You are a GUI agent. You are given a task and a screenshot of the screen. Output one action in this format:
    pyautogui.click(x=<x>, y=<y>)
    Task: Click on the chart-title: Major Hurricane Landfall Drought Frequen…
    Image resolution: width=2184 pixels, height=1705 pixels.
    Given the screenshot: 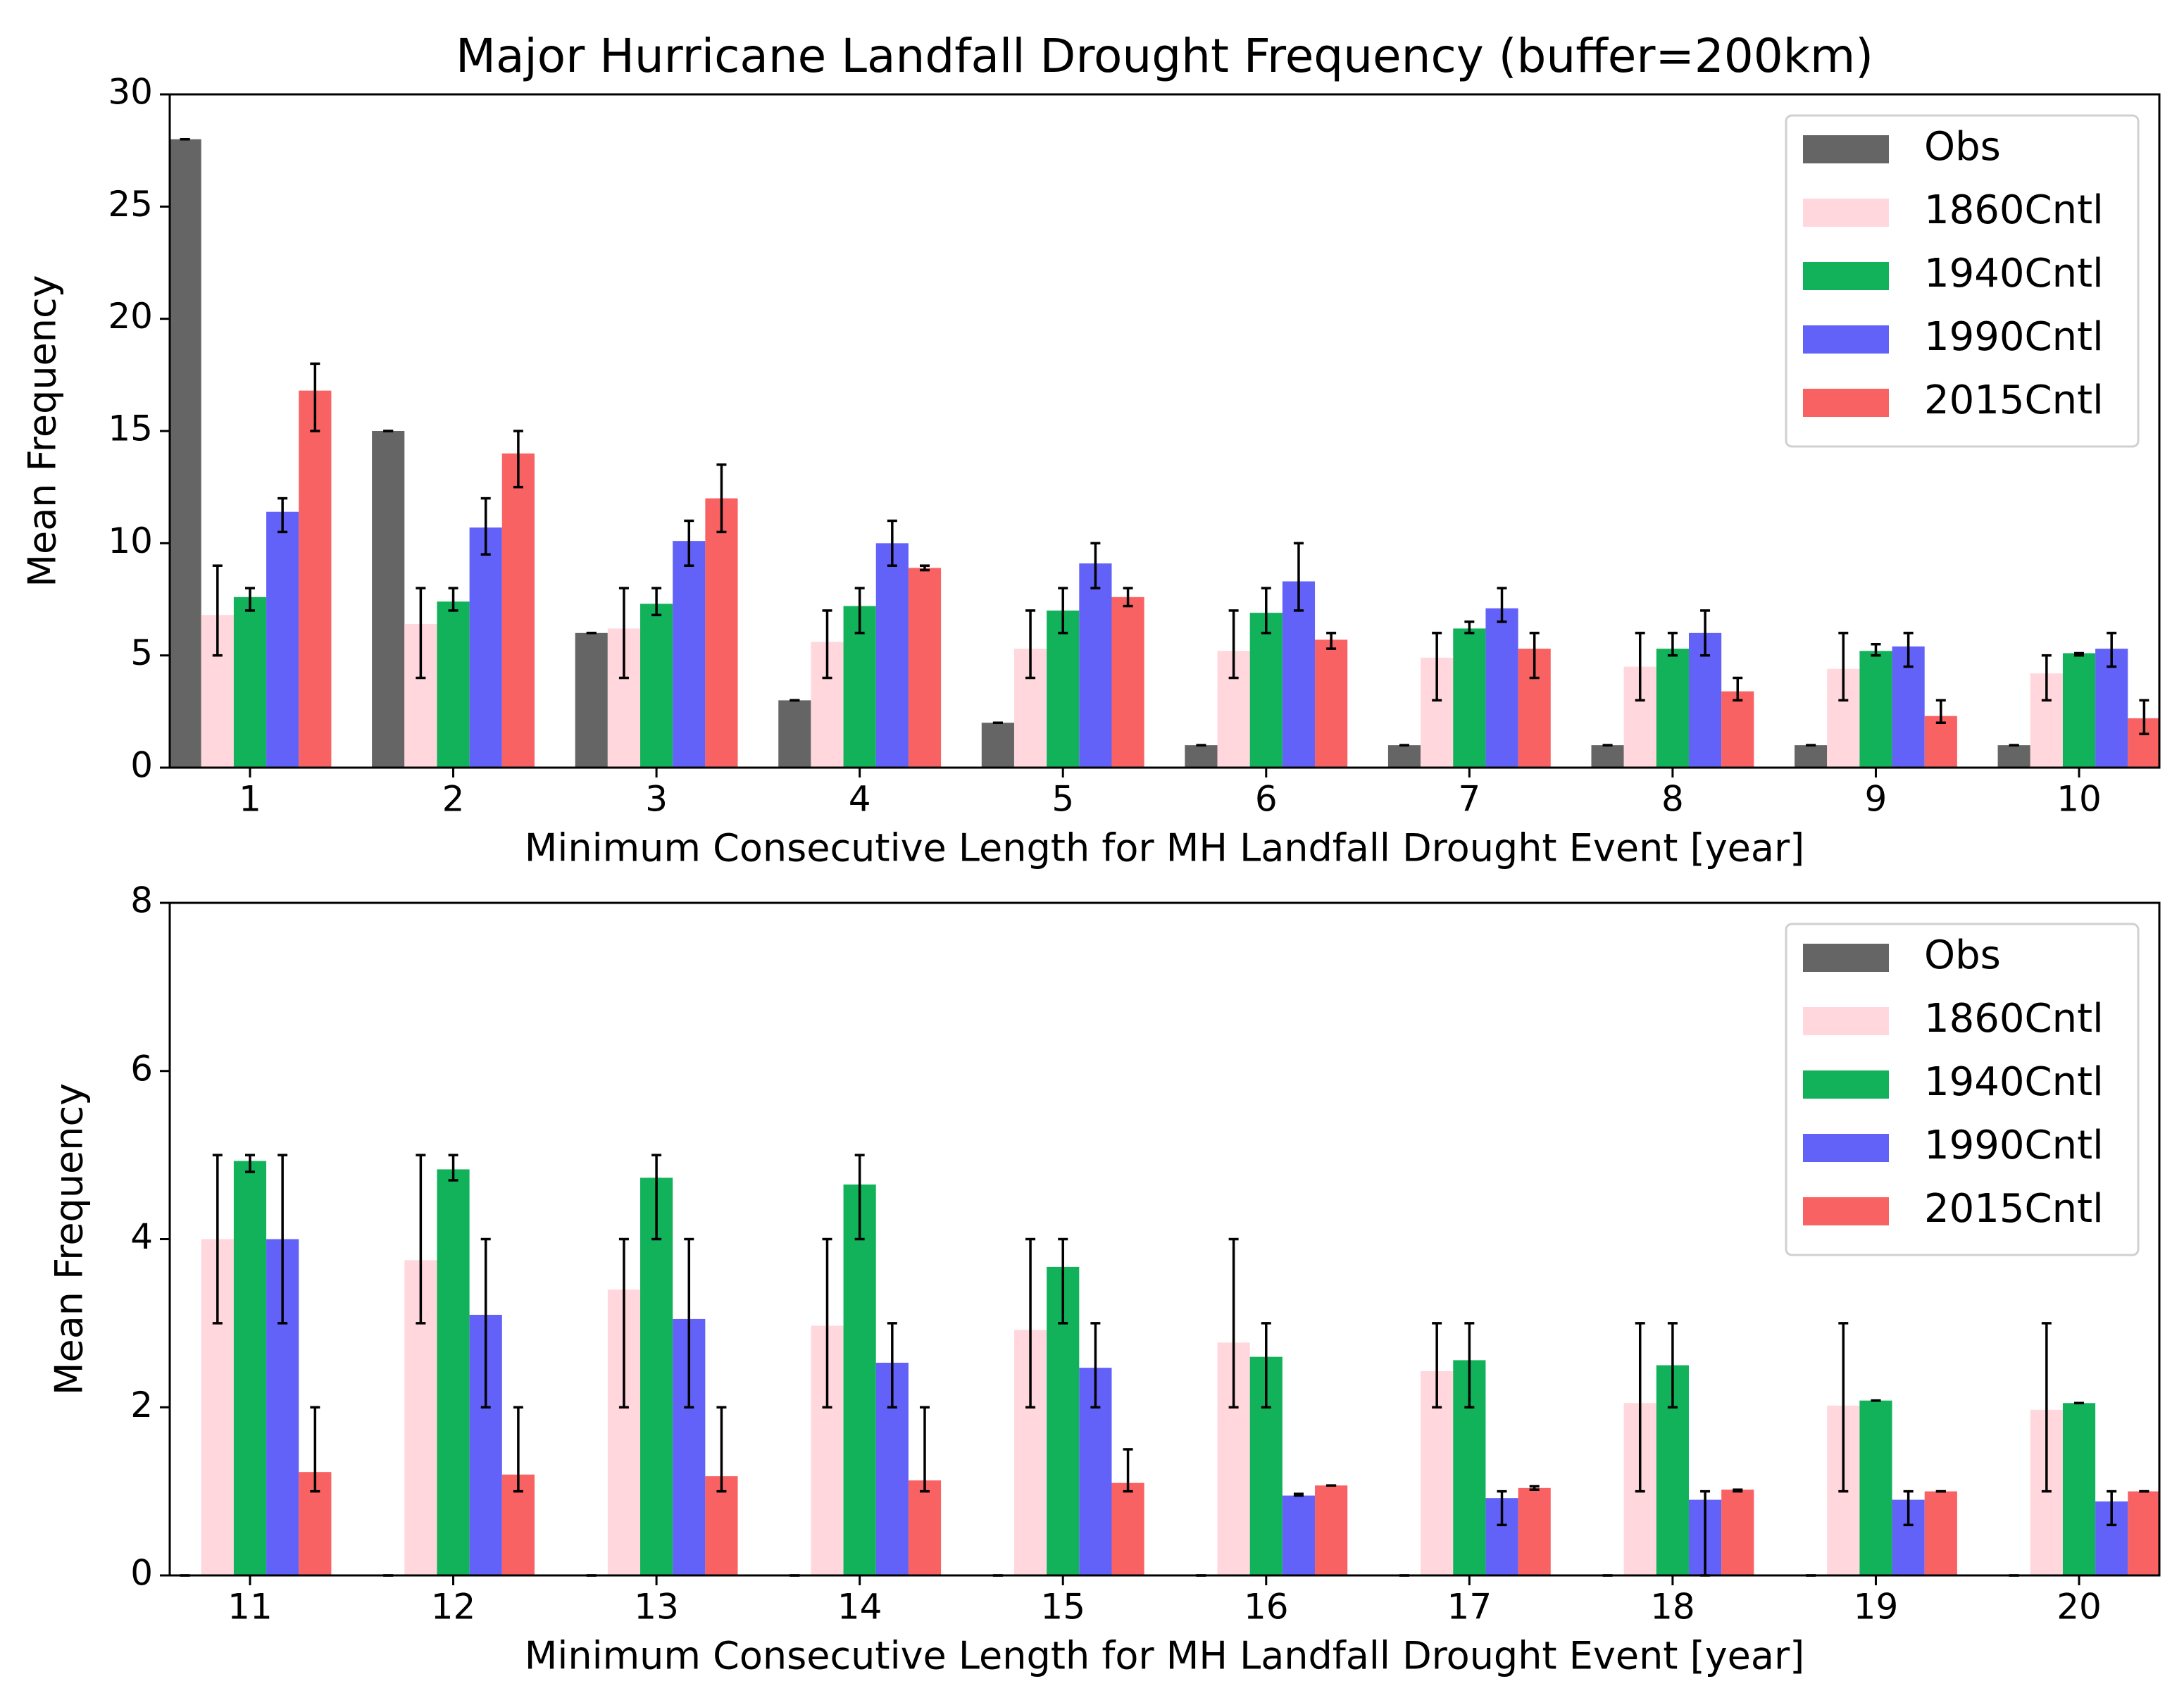 What is the action you would take?
    pyautogui.click(x=1164, y=56)
    